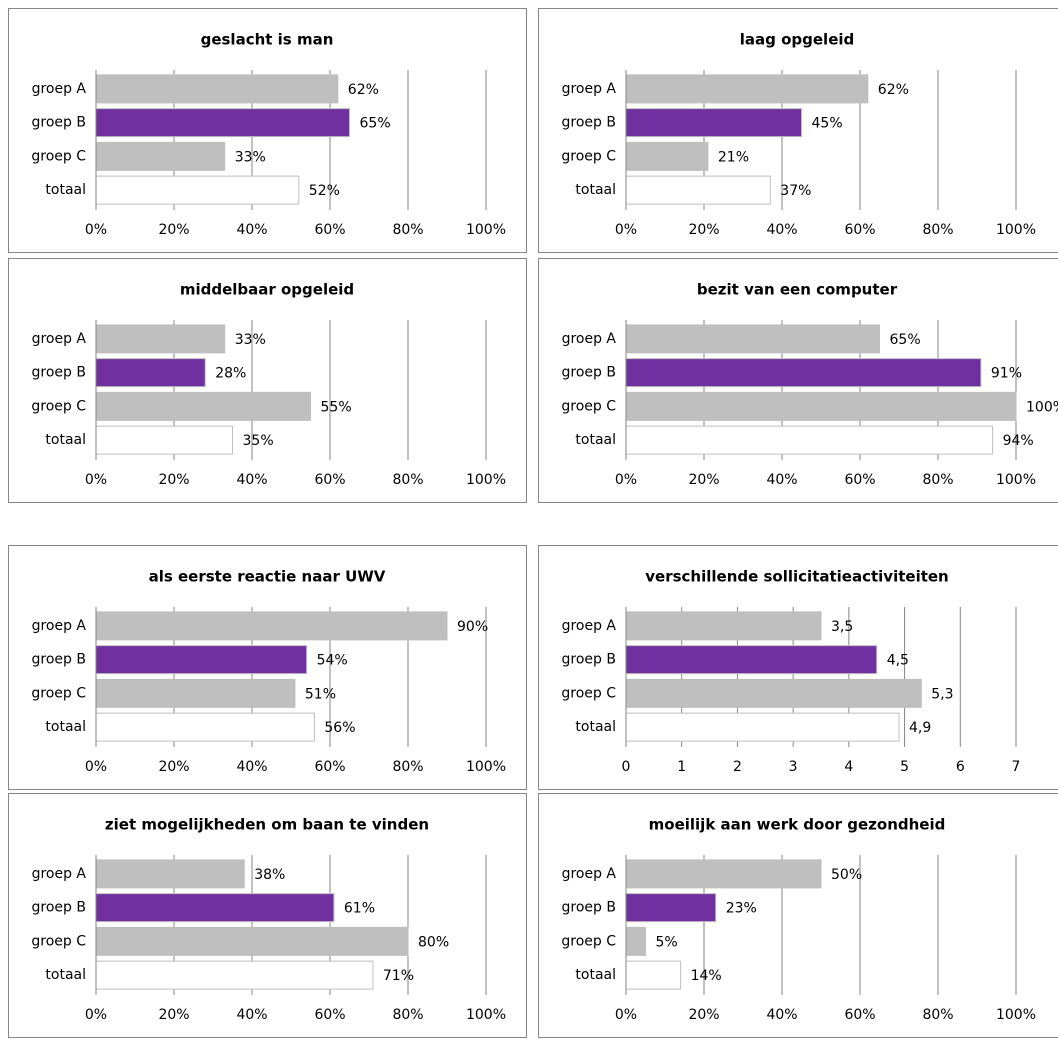 This screenshot has height=1041, width=1058. Describe the element at coordinates (797, 40) in the screenshot. I see `chart-title: laag opgeleid` at that location.